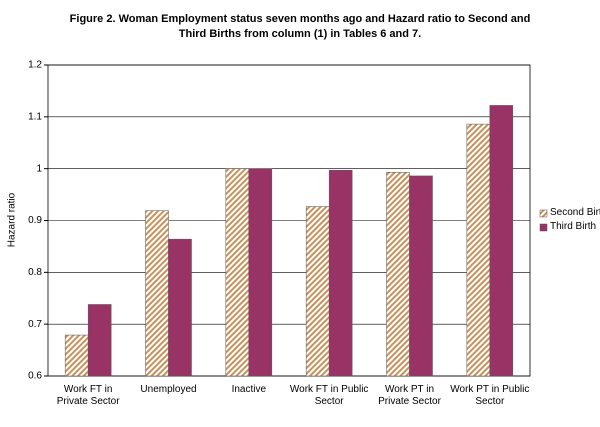 The image size is (600, 427). Describe the element at coordinates (12, 219) in the screenshot. I see `y-axis-label: Hazard ratio` at that location.